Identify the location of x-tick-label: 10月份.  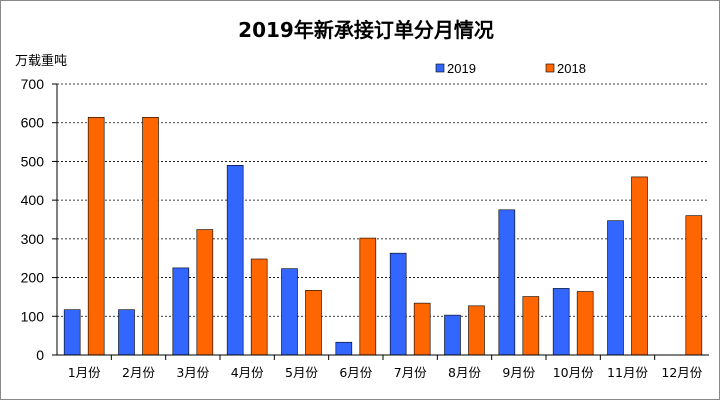
(573, 372).